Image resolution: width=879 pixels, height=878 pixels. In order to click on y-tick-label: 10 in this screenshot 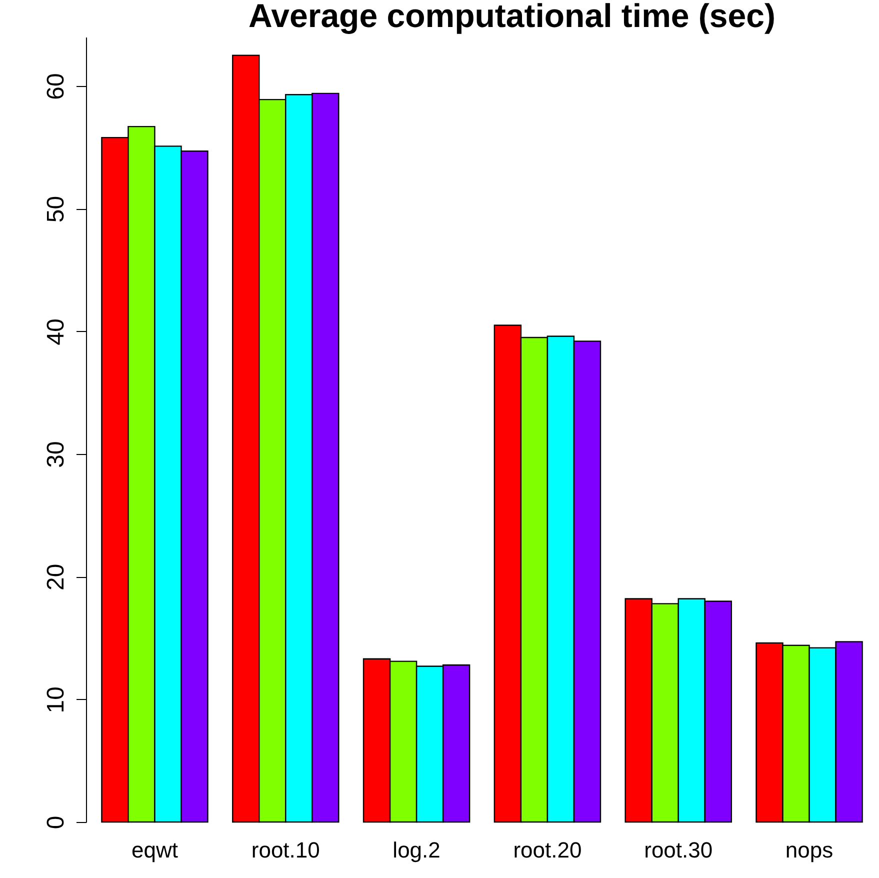, I will do `click(56, 700)`.